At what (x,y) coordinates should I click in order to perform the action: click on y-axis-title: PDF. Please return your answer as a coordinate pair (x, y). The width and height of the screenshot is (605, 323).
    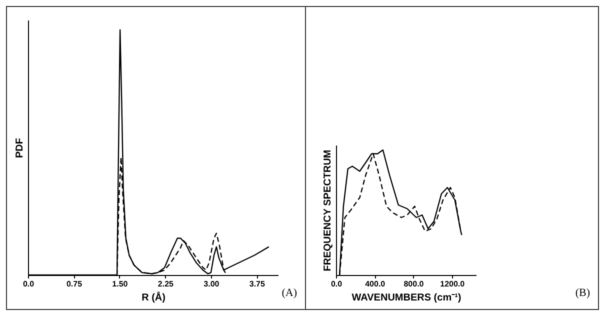
    Looking at the image, I should click on (20, 148).